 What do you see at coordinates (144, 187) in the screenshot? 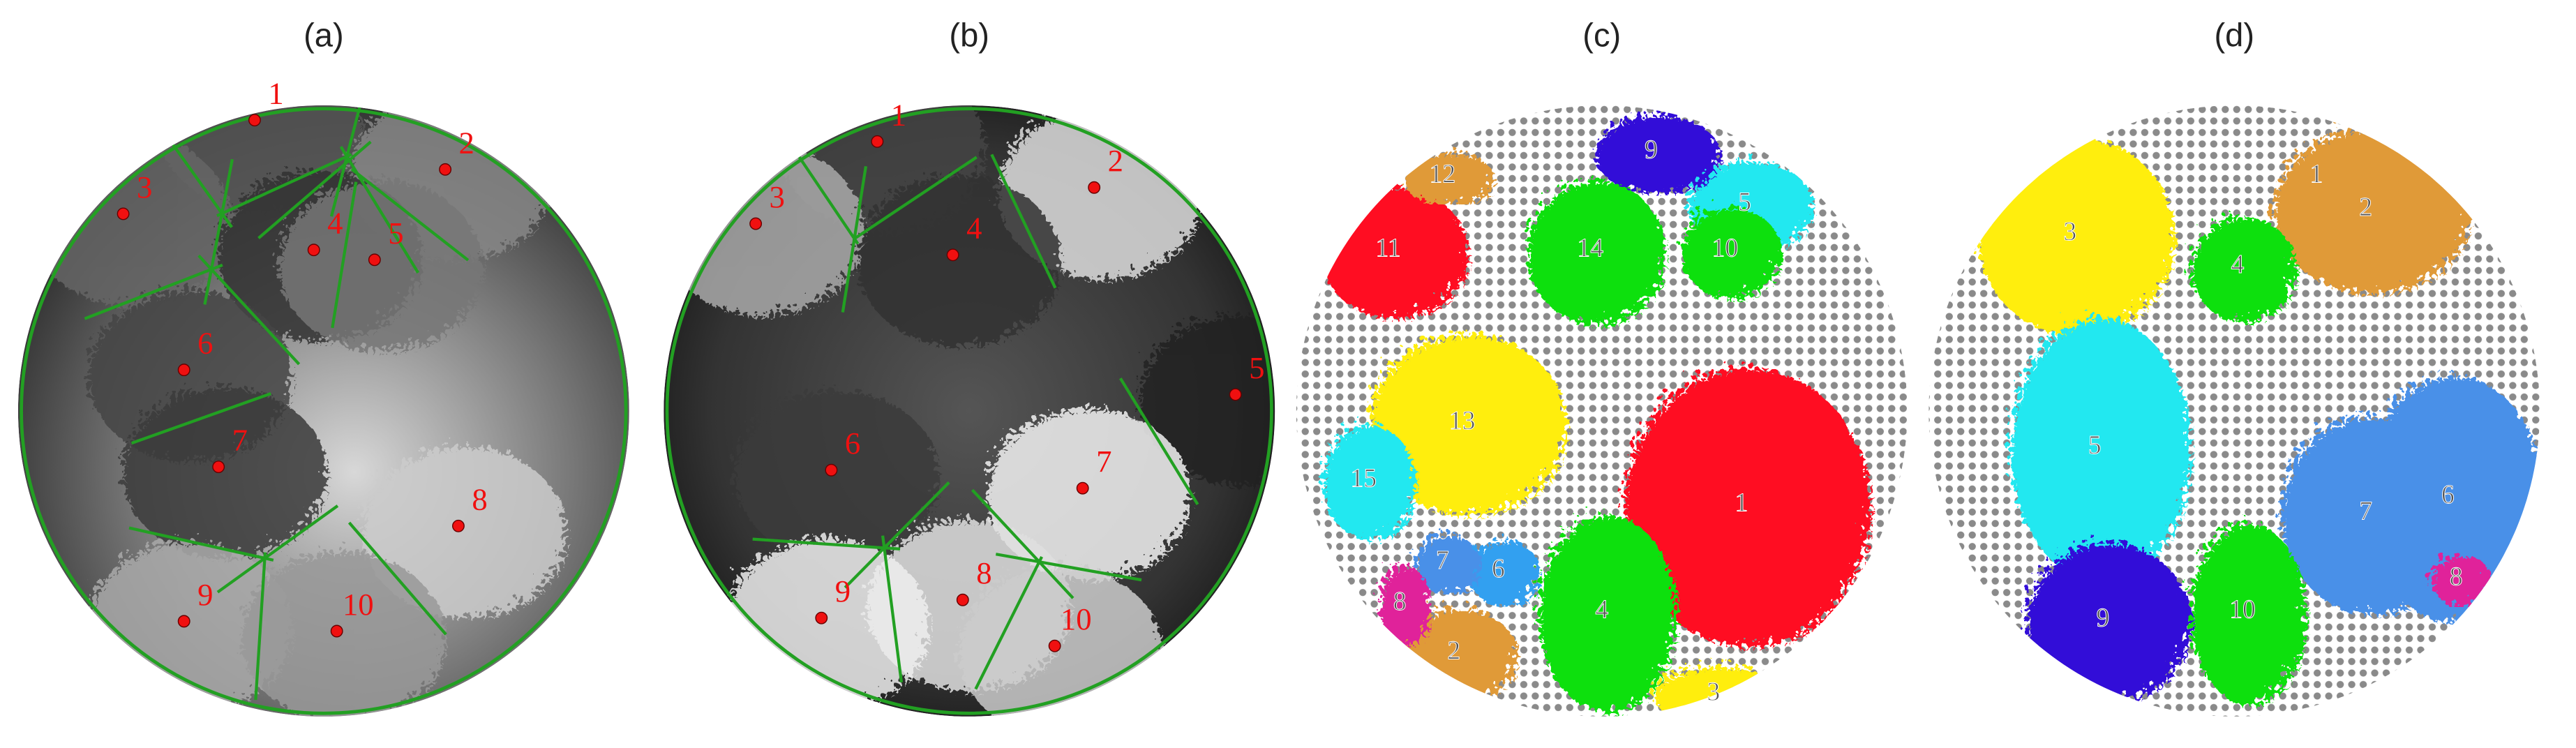
I see `region-label: 3` at bounding box center [144, 187].